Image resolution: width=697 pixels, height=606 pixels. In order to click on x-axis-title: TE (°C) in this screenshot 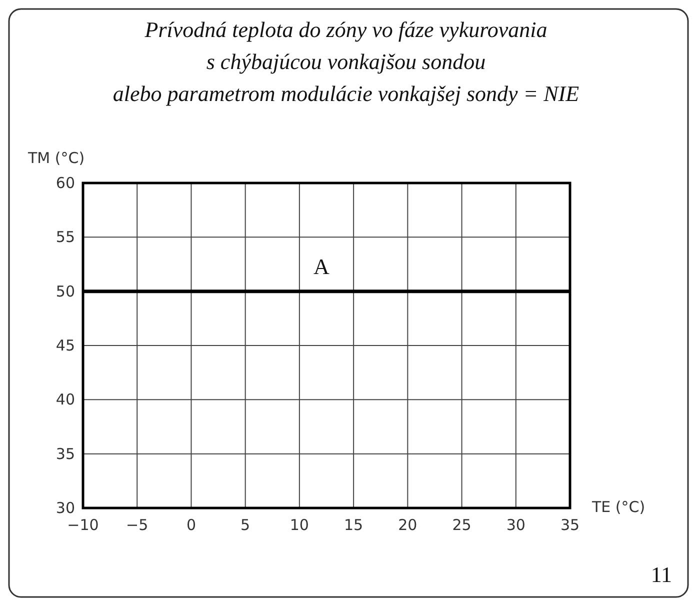, I will do `click(618, 507)`.